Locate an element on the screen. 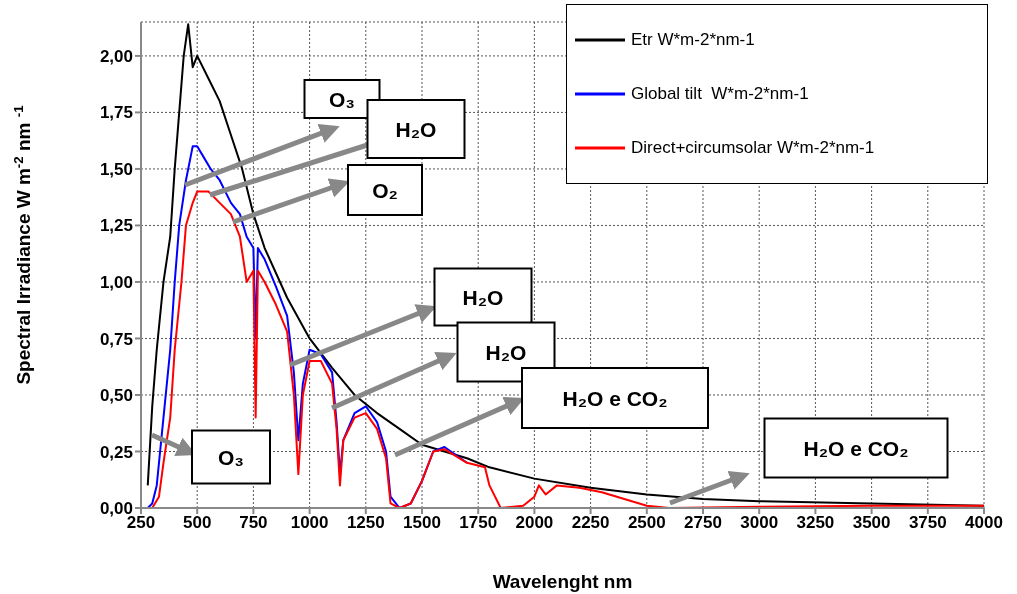 This screenshot has width=1017, height=594. x-tick-label: 1750 is located at coordinates (478, 523).